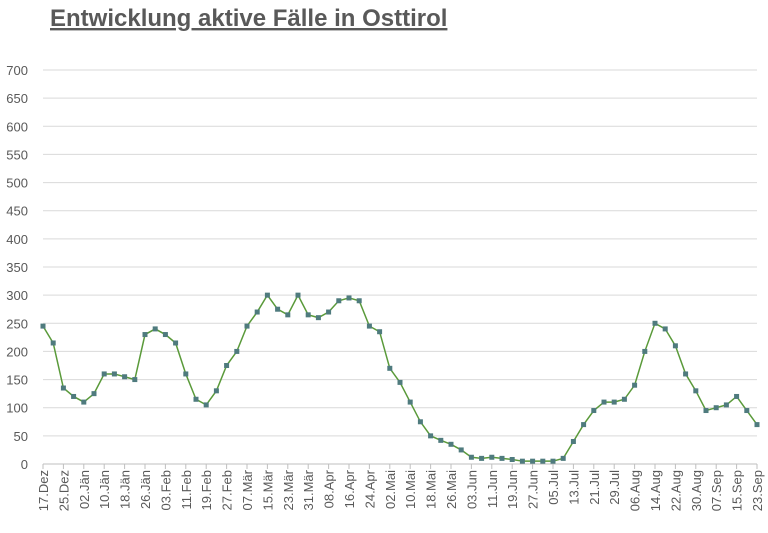 This screenshot has width=768, height=533. What do you see at coordinates (248, 18) in the screenshot?
I see `chart-title: Entwicklung aktive Fälle in Osttirol` at bounding box center [248, 18].